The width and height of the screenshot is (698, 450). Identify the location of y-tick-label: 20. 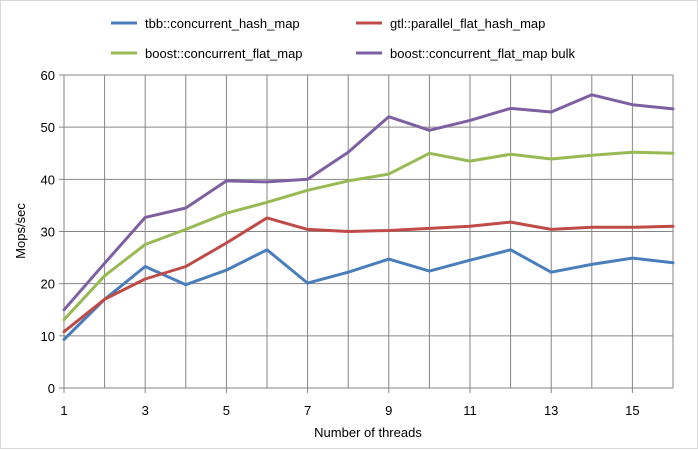
(48, 284).